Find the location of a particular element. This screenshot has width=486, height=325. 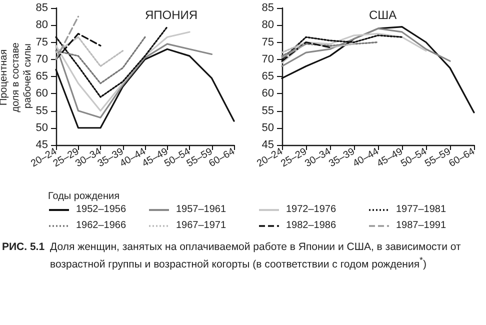

legend-label: 1977–1981 is located at coordinates (421, 209).